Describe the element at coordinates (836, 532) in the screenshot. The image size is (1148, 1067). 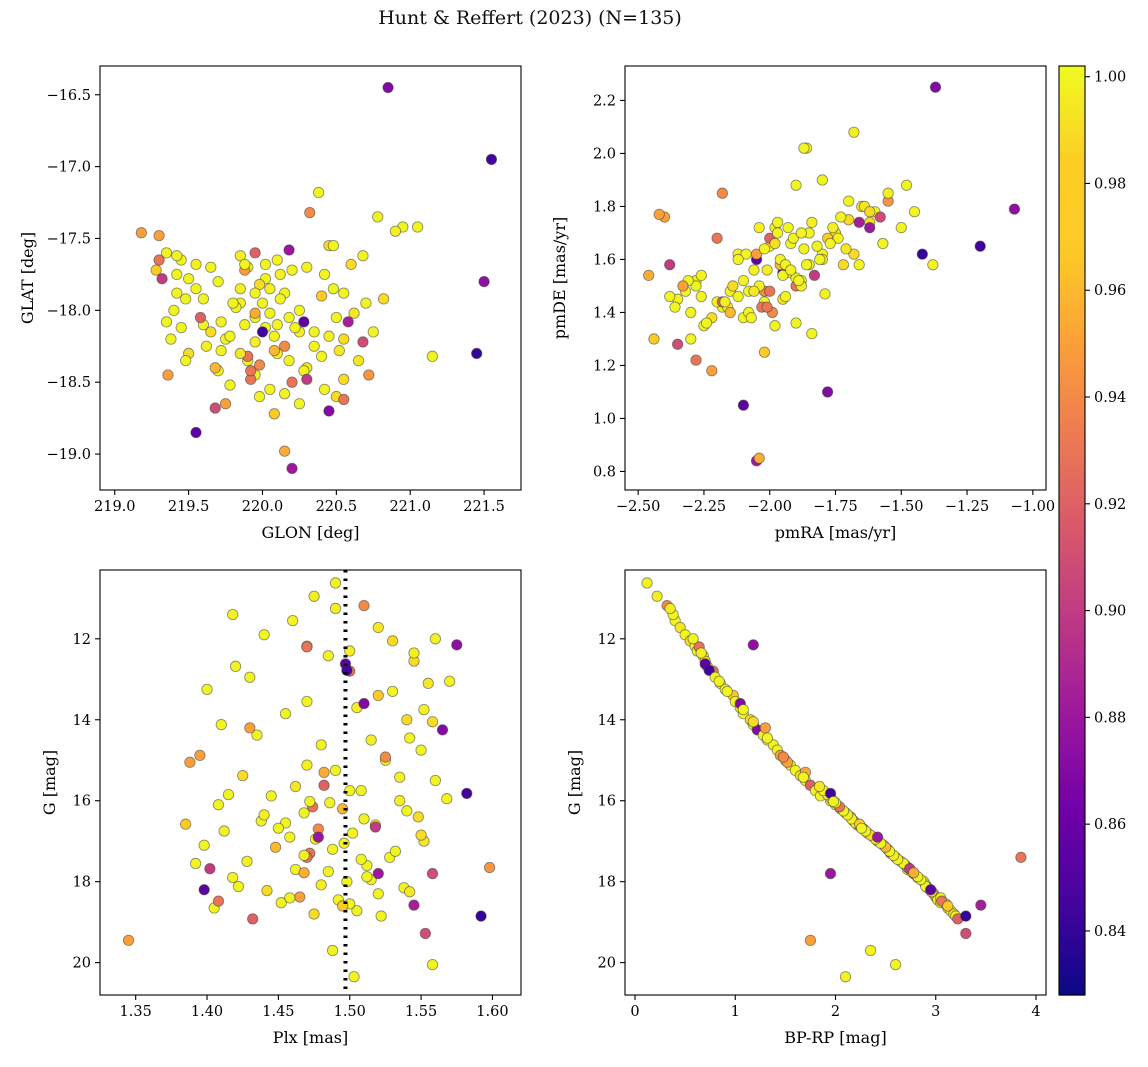
I see `x-axis-label: pmRA [mas/yr]` at that location.